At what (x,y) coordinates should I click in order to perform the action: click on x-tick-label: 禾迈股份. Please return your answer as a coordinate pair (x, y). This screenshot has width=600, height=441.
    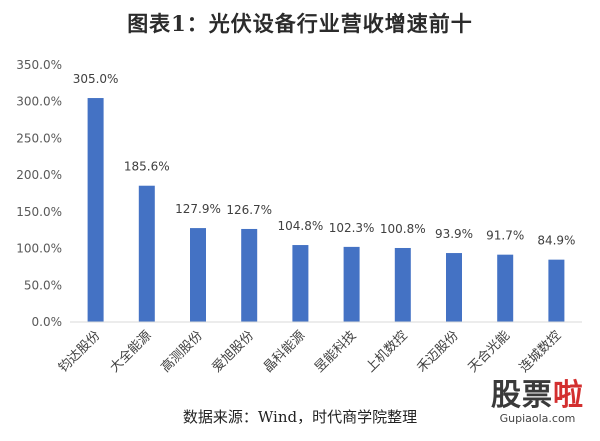
    Looking at the image, I should click on (437, 351).